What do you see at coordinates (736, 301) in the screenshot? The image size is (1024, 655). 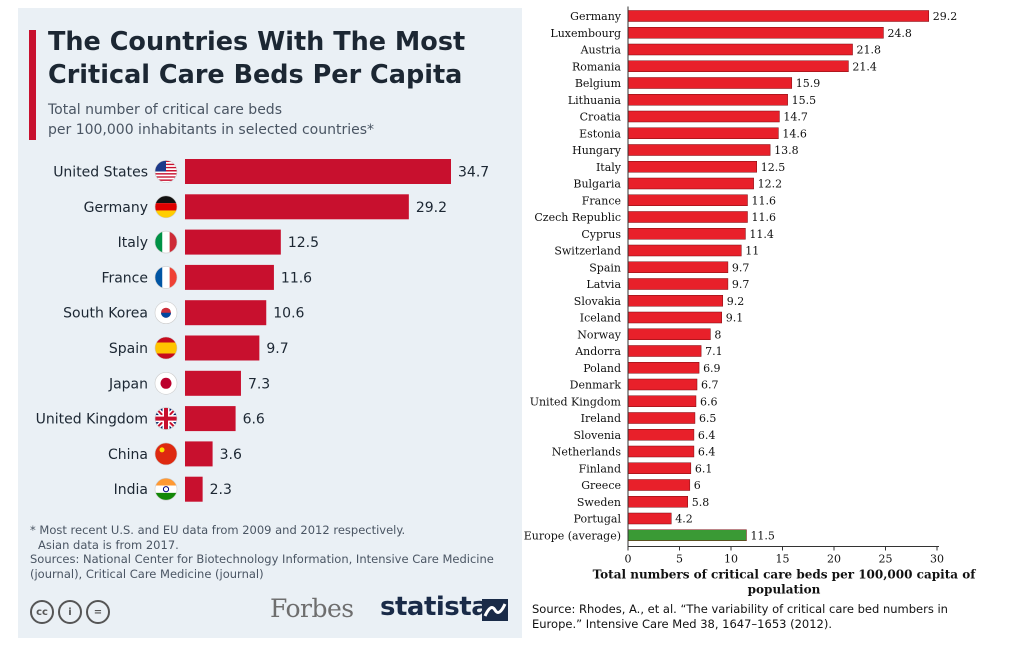 I see `eu-value-label-slovakia: 9.2` at bounding box center [736, 301].